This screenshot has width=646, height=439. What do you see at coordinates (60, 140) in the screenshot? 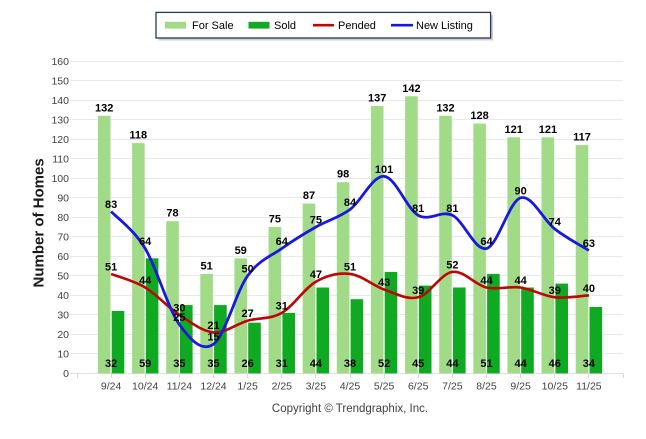
I see `svg-text: 120` at bounding box center [60, 140].